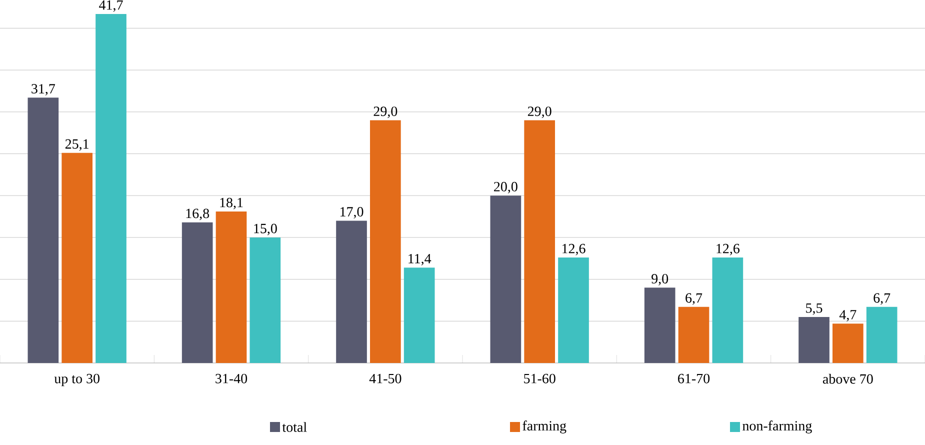  I want to click on data-label: 31,7, so click(44, 90).